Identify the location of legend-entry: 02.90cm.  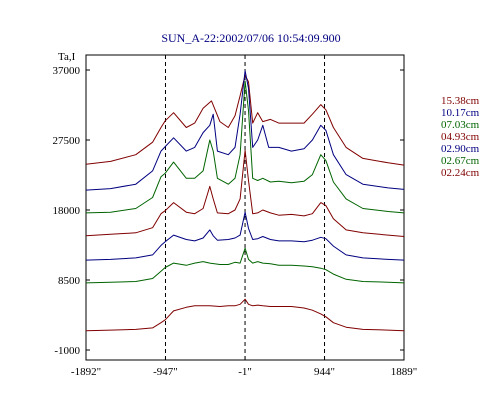
(460, 149).